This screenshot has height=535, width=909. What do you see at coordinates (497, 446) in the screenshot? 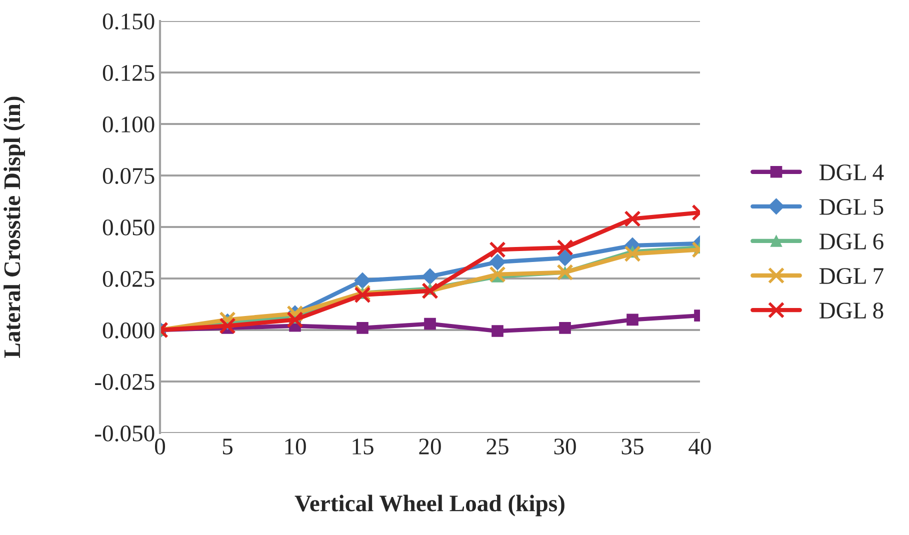
I see `x-tick-label: 25` at bounding box center [497, 446].